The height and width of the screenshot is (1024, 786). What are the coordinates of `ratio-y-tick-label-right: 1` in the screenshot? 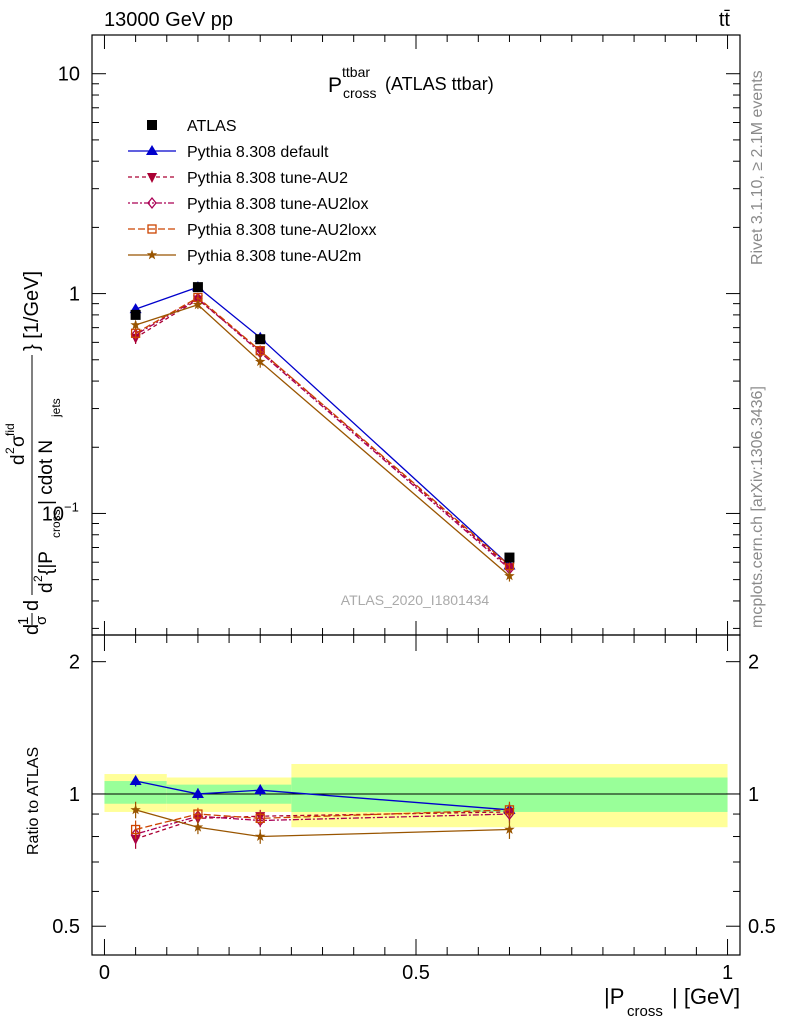 It's located at (753, 795).